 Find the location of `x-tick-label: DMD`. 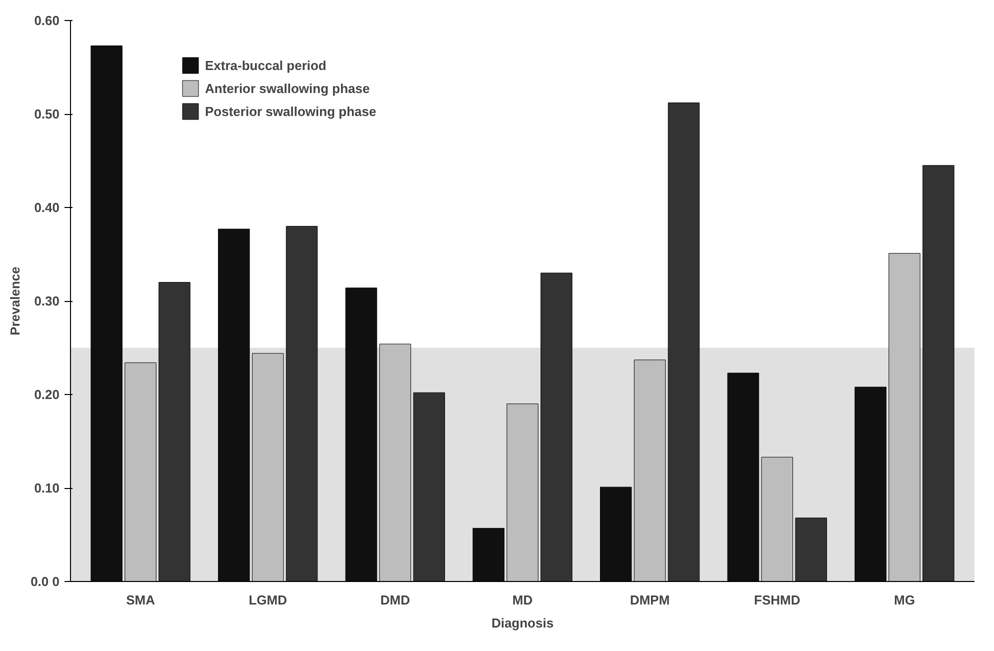

x-tick-label: DMD is located at coordinates (395, 600).